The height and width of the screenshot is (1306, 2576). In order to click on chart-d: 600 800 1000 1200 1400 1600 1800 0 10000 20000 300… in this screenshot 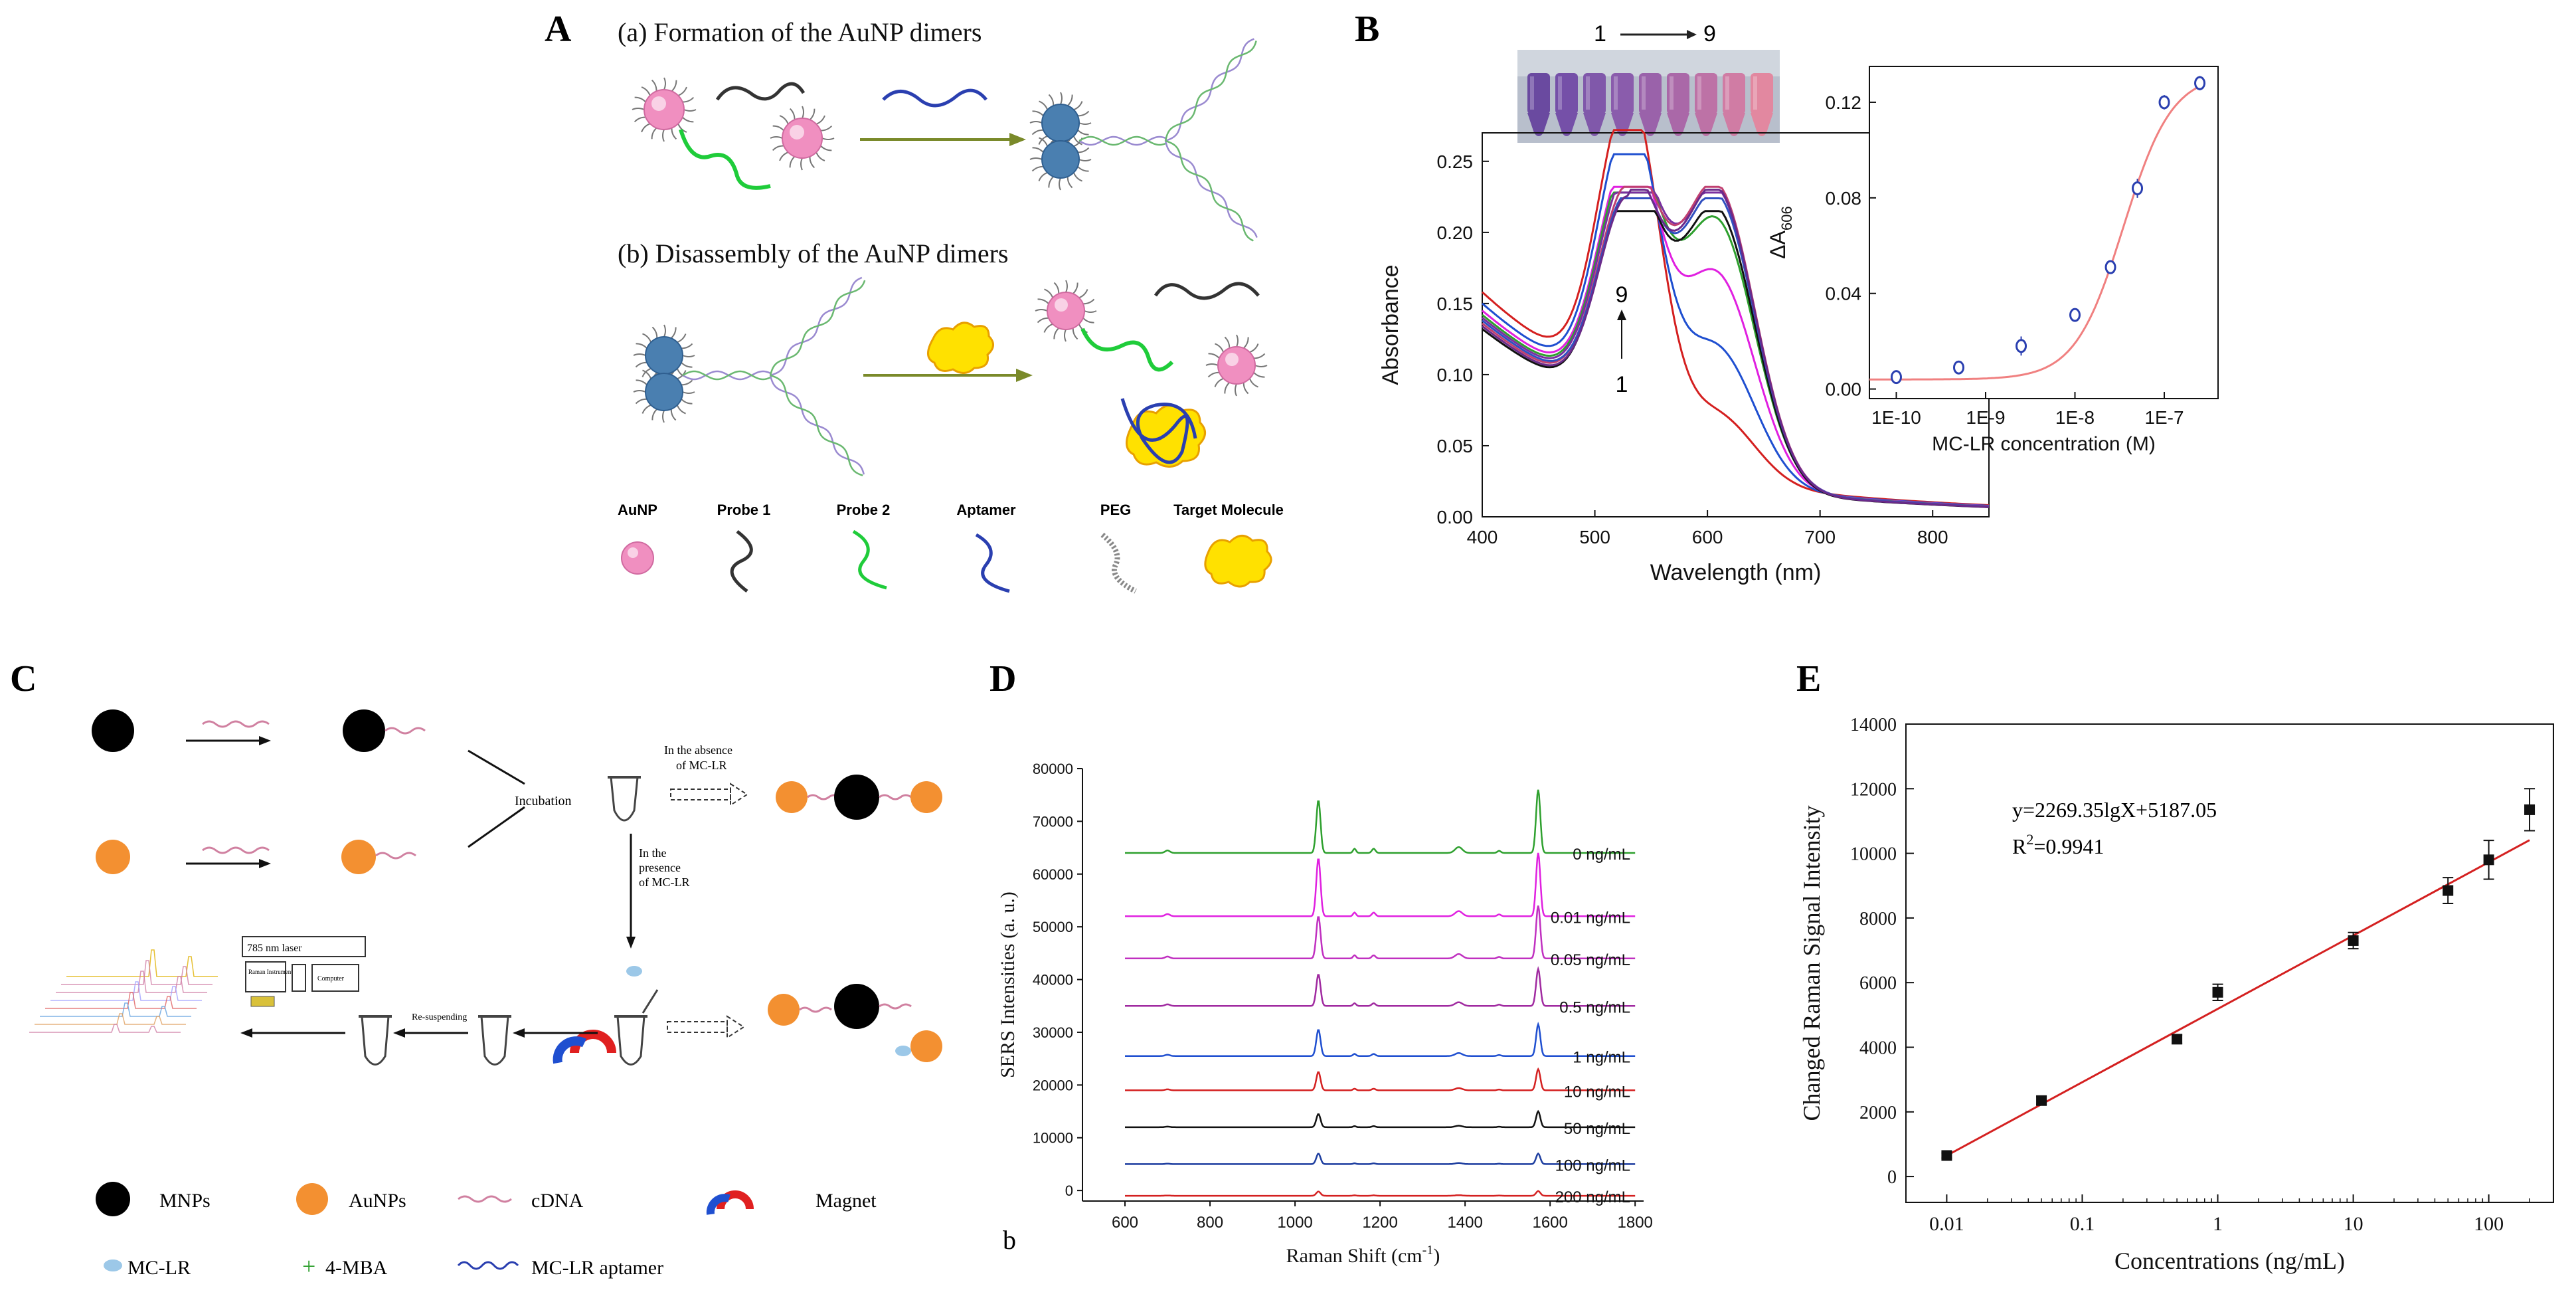, I will do `click(1325, 1014)`.